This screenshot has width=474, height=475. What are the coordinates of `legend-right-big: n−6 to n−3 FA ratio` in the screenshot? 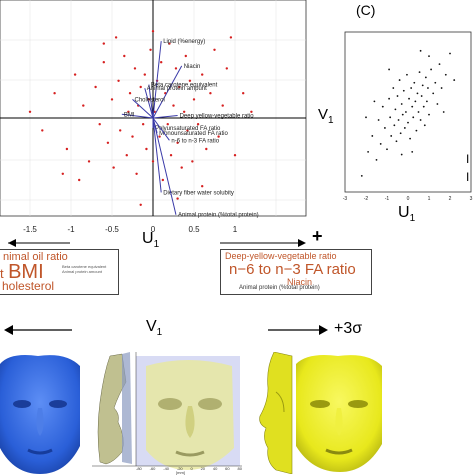 It's located at (292, 269).